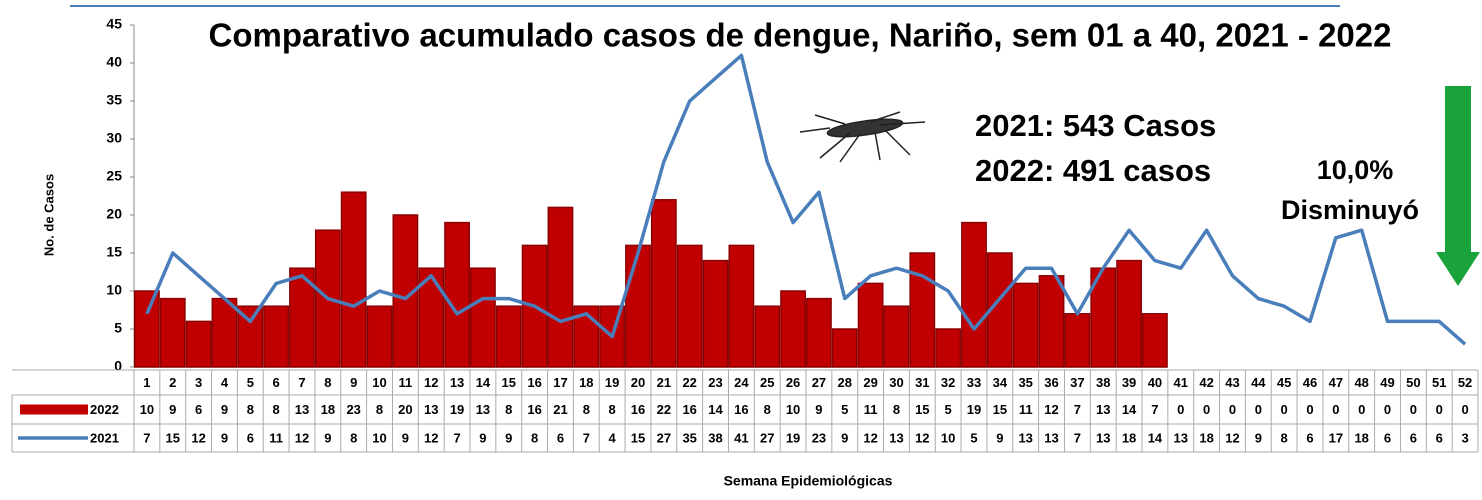 Image resolution: width=1482 pixels, height=500 pixels. What do you see at coordinates (1336, 437) in the screenshot?
I see `table-value: 17` at bounding box center [1336, 437].